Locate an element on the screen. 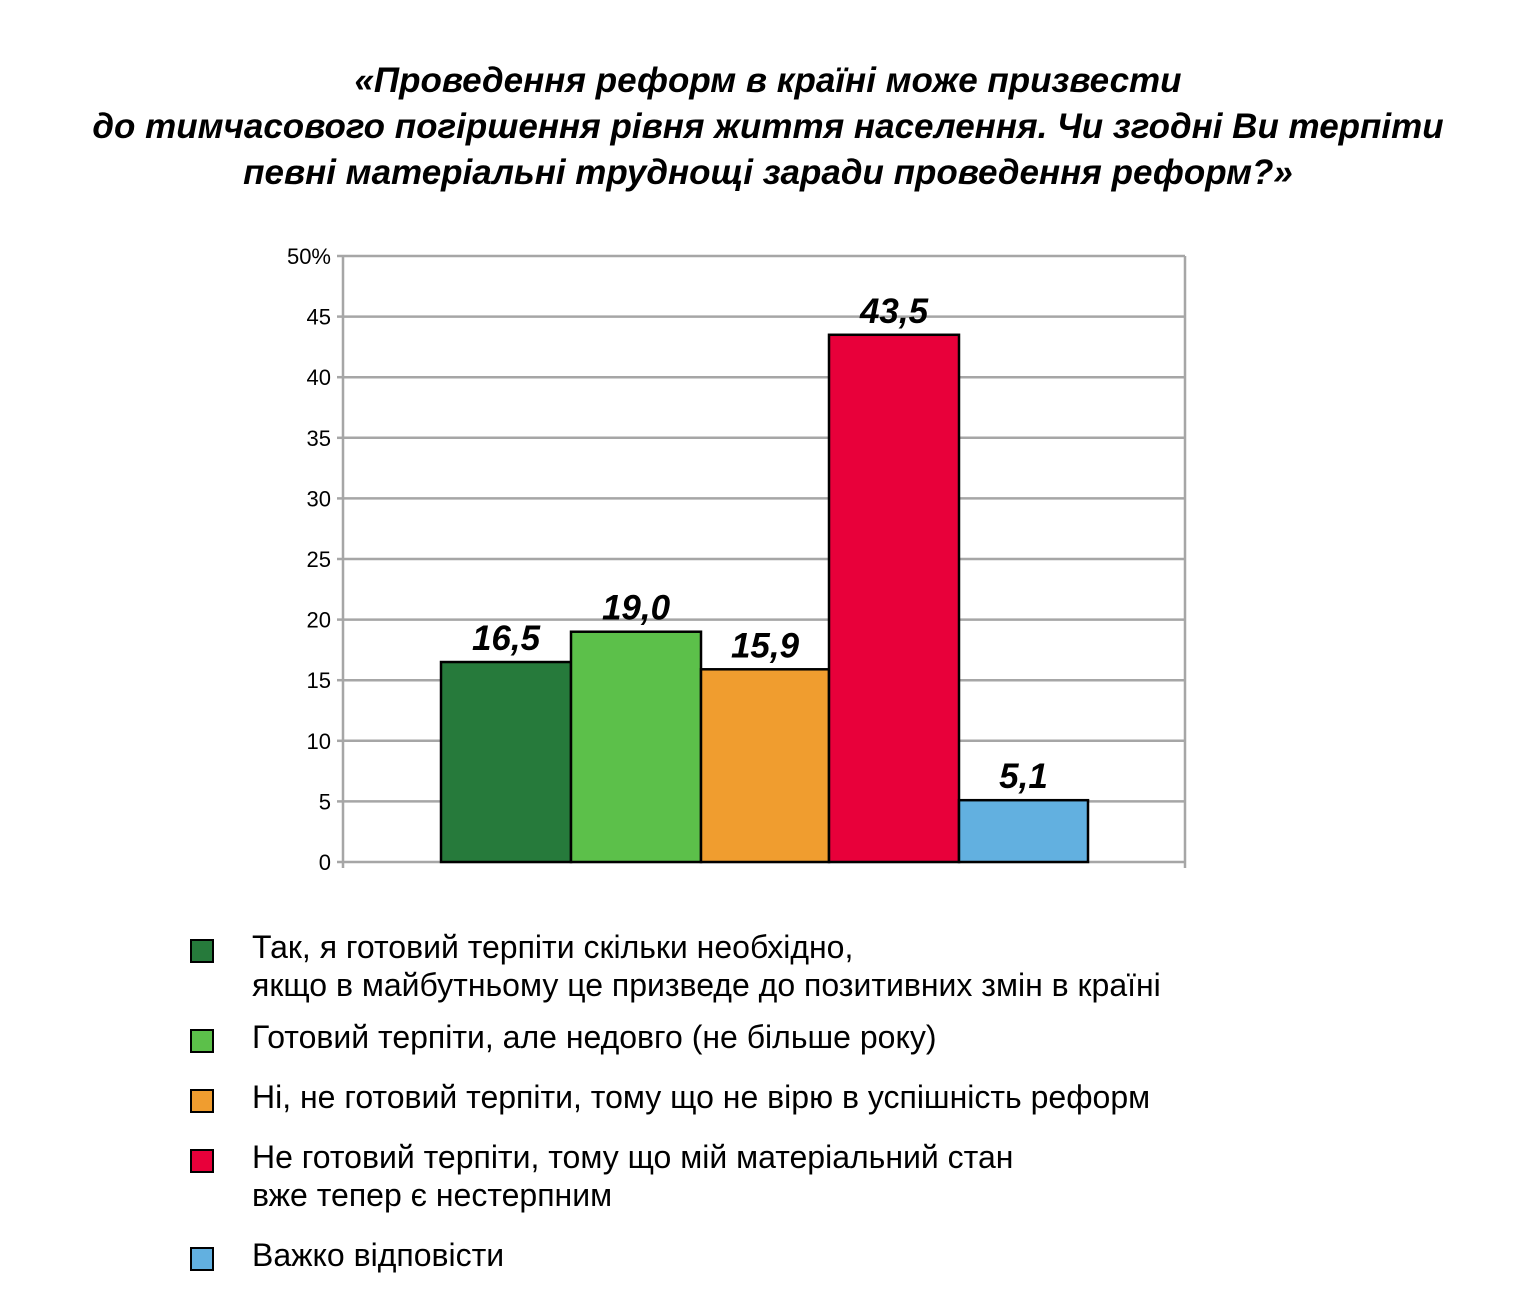  legend-label-line: Важко відповісти is located at coordinates (378, 1255).